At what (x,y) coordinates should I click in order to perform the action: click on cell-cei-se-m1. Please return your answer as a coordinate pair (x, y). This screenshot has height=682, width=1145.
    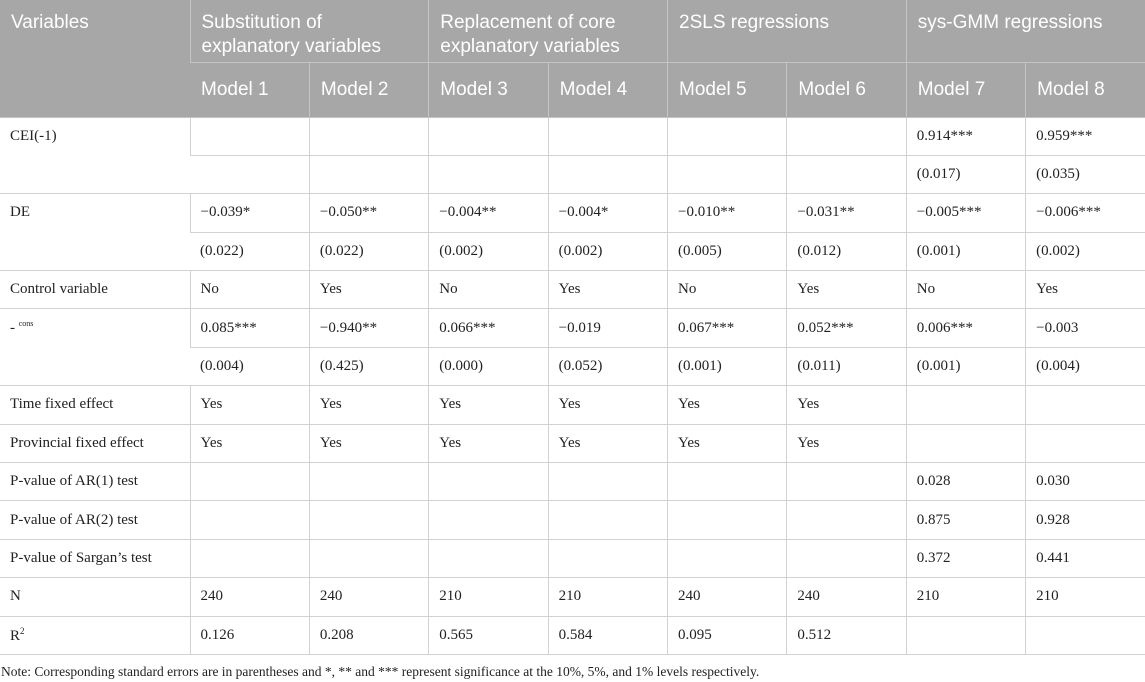
    Looking at the image, I should click on (250, 175).